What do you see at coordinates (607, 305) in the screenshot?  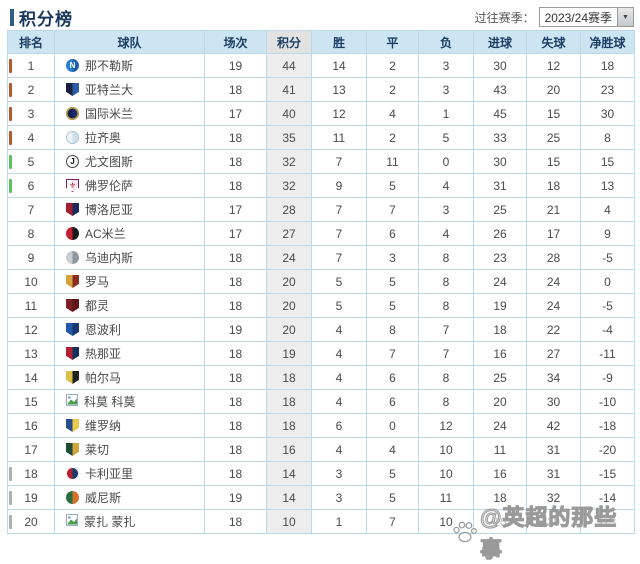 I see `cell-gd: -5` at bounding box center [607, 305].